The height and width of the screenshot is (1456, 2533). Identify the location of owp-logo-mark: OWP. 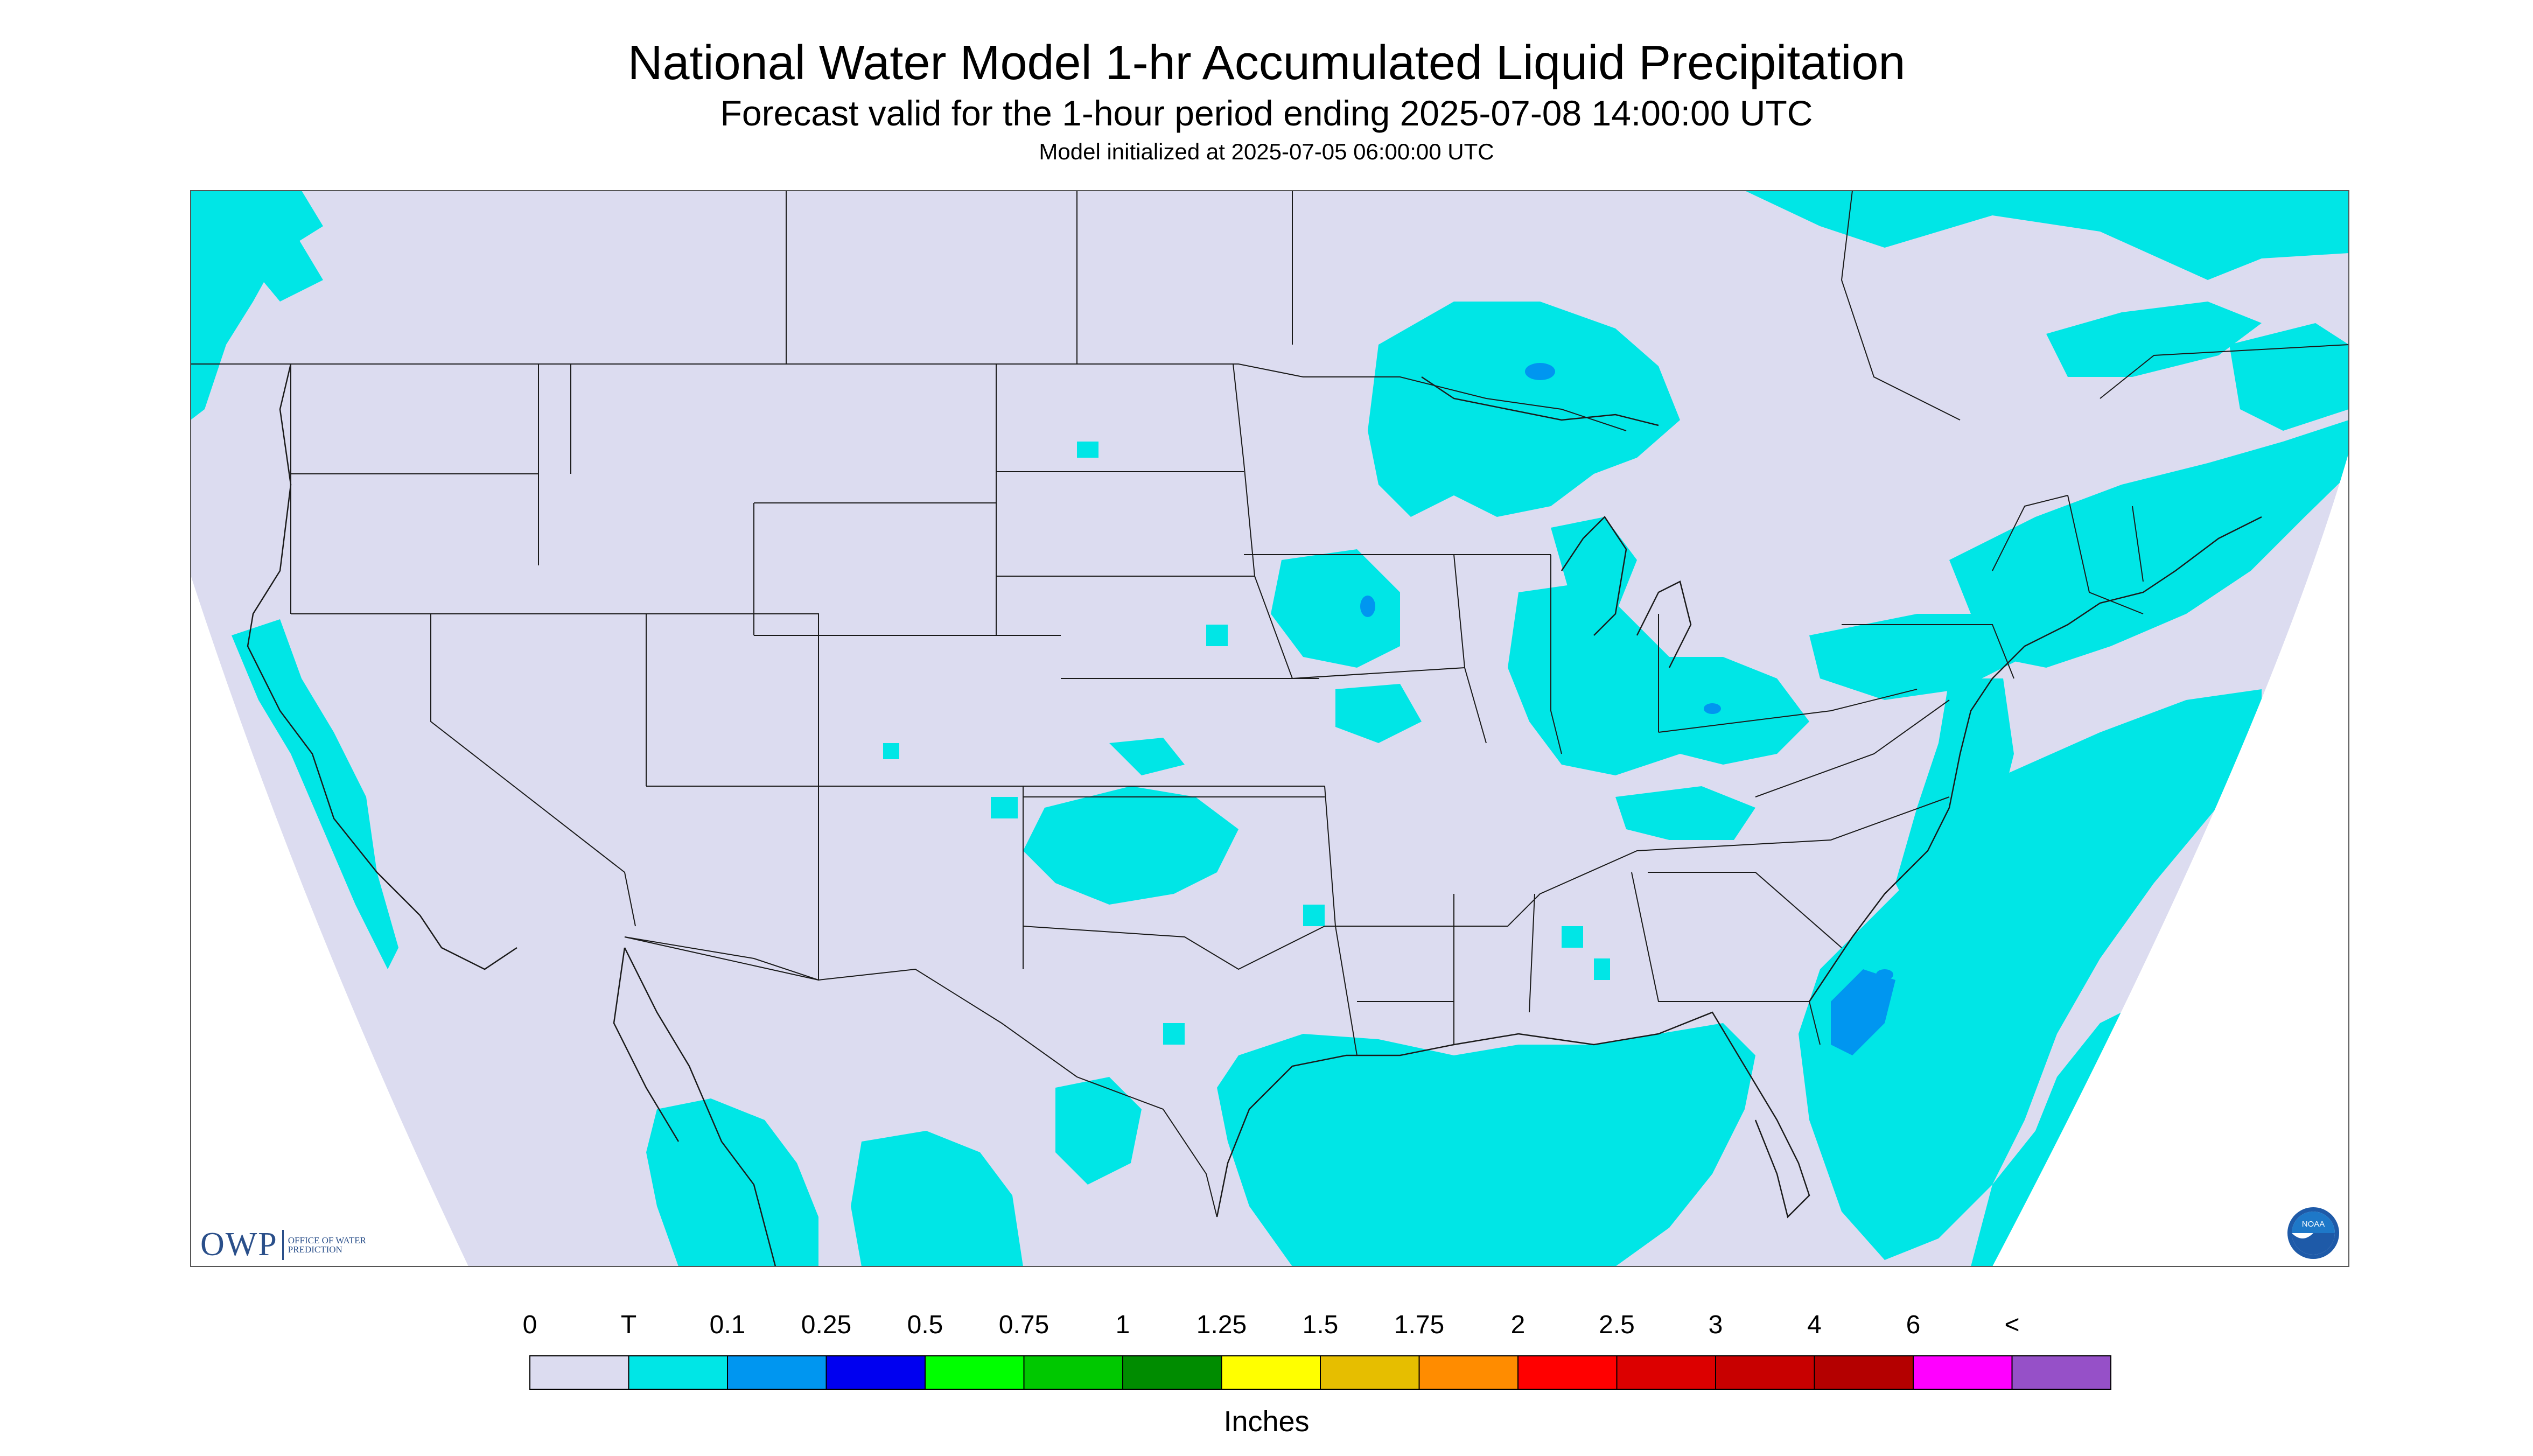
(239, 1244).